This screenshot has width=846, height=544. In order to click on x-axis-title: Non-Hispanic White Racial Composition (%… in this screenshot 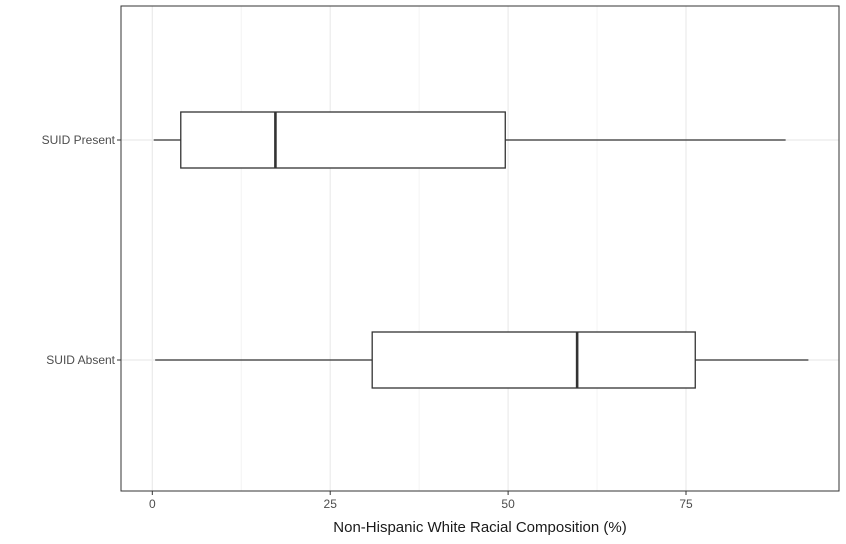, I will do `click(479, 527)`.